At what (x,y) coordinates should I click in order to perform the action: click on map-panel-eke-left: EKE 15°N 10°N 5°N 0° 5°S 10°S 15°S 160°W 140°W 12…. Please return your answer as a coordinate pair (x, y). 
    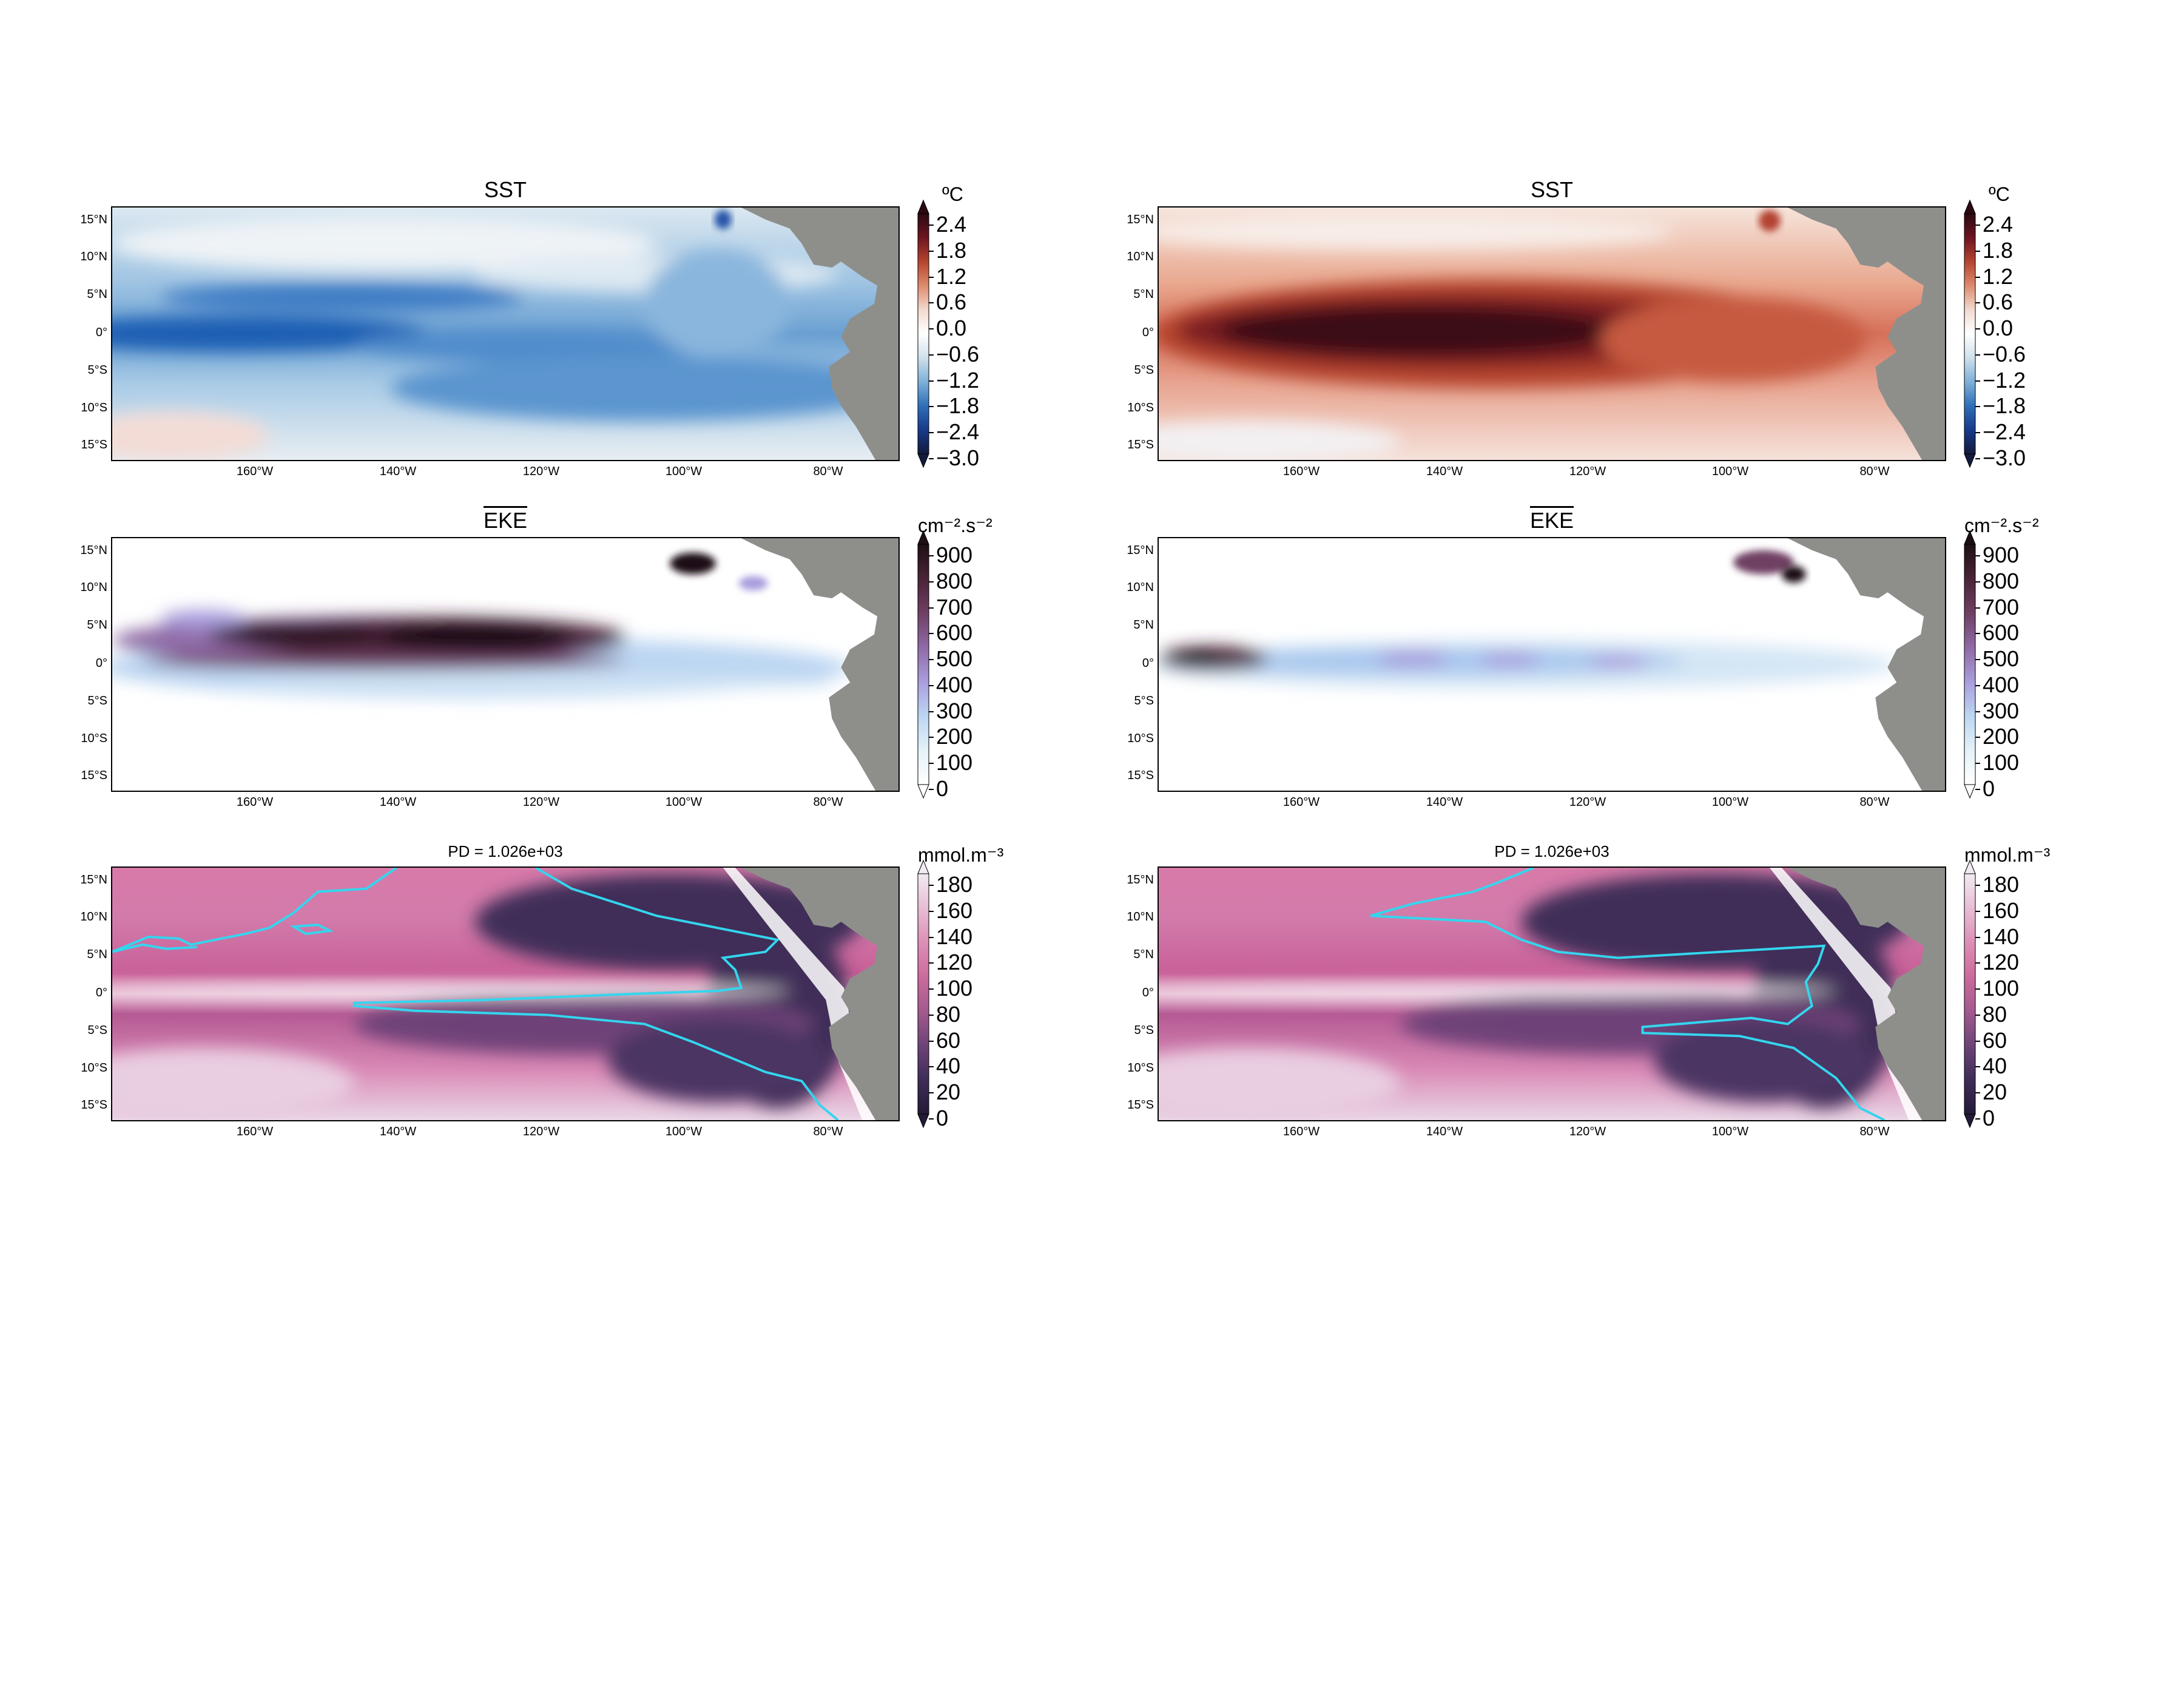
    Looking at the image, I should click on (550, 674).